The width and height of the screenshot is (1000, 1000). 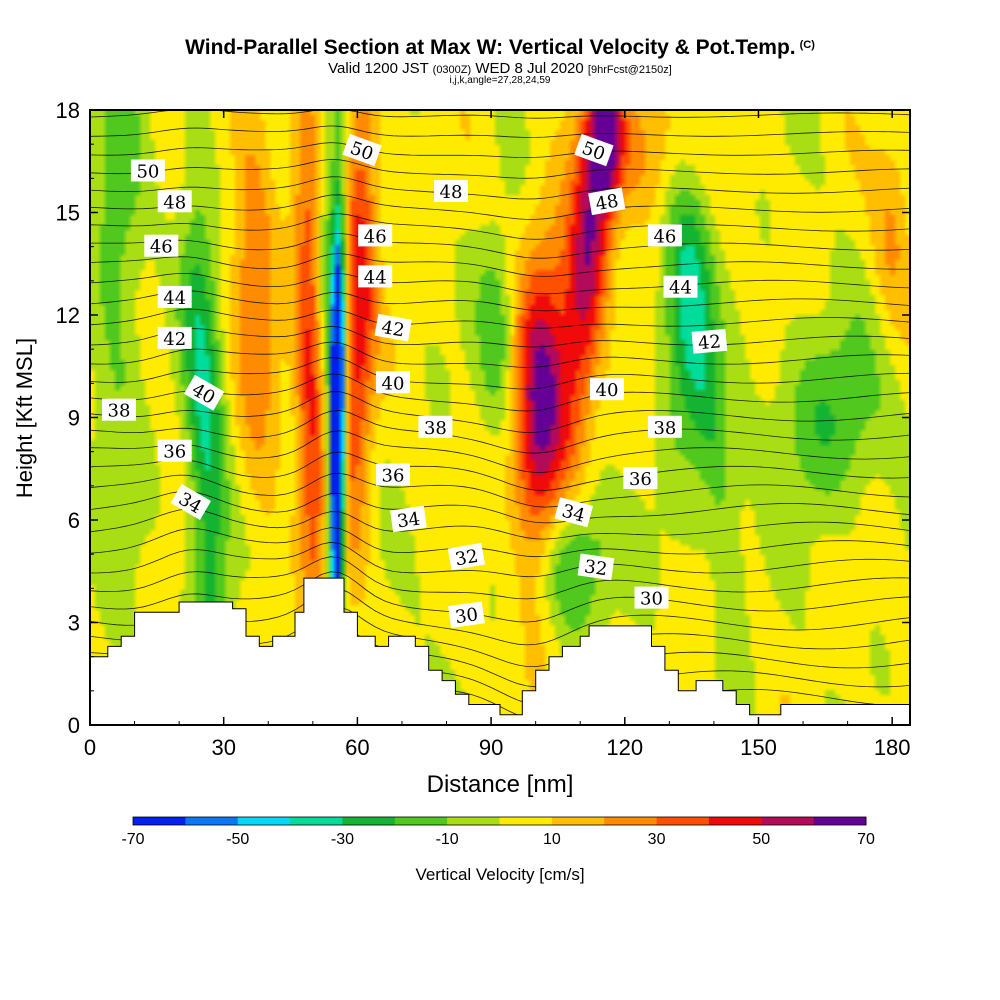 I want to click on isentrope-label: 34, so click(x=408, y=519).